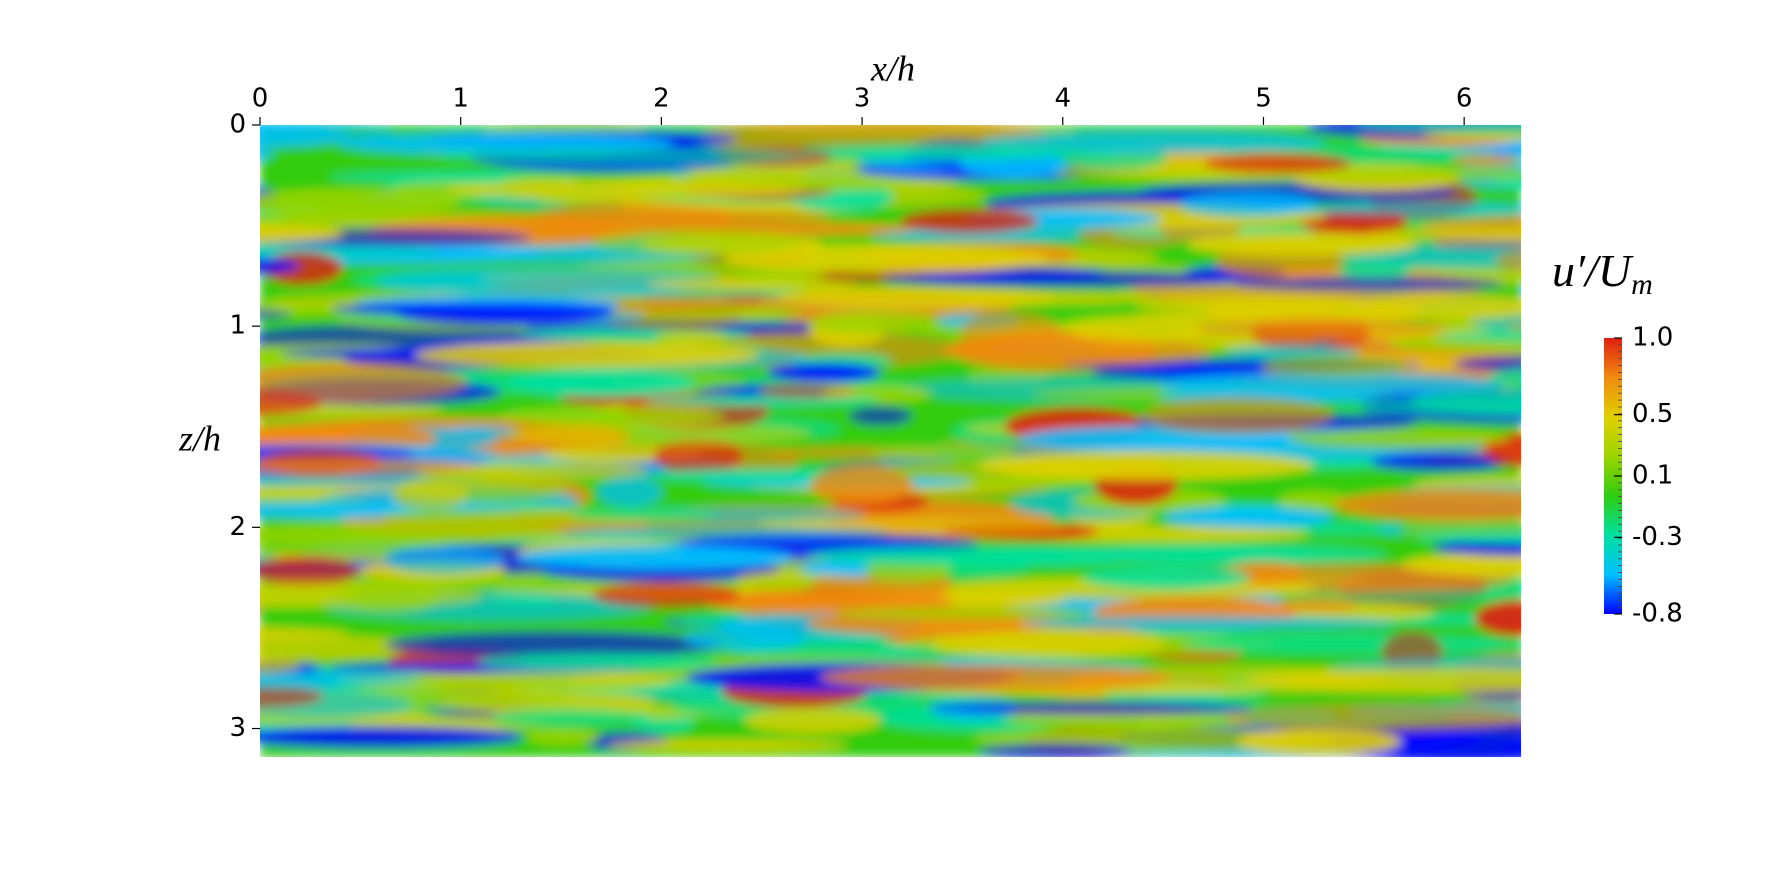 The width and height of the screenshot is (1766, 876). I want to click on colorbar-tick-label: -0.3, so click(1657, 537).